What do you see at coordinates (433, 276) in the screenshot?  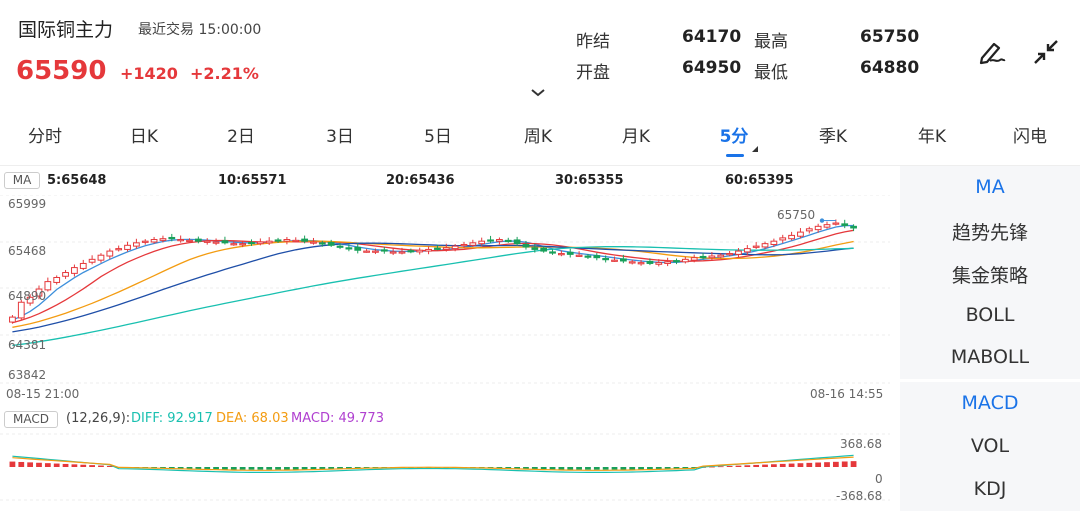 I see `ma10-line` at bounding box center [433, 276].